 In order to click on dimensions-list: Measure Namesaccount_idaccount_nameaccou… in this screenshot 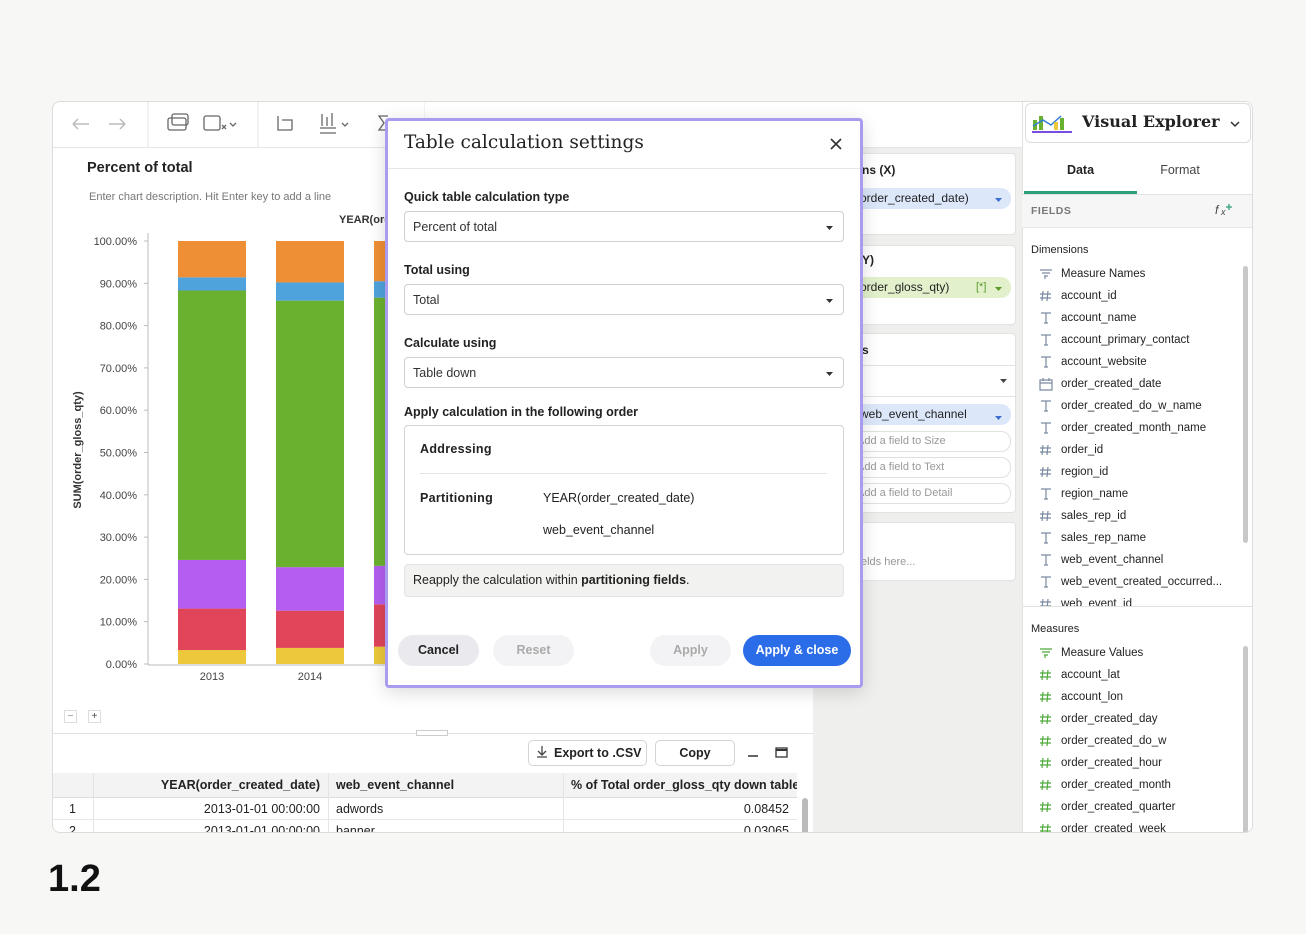, I will do `click(1132, 434)`.